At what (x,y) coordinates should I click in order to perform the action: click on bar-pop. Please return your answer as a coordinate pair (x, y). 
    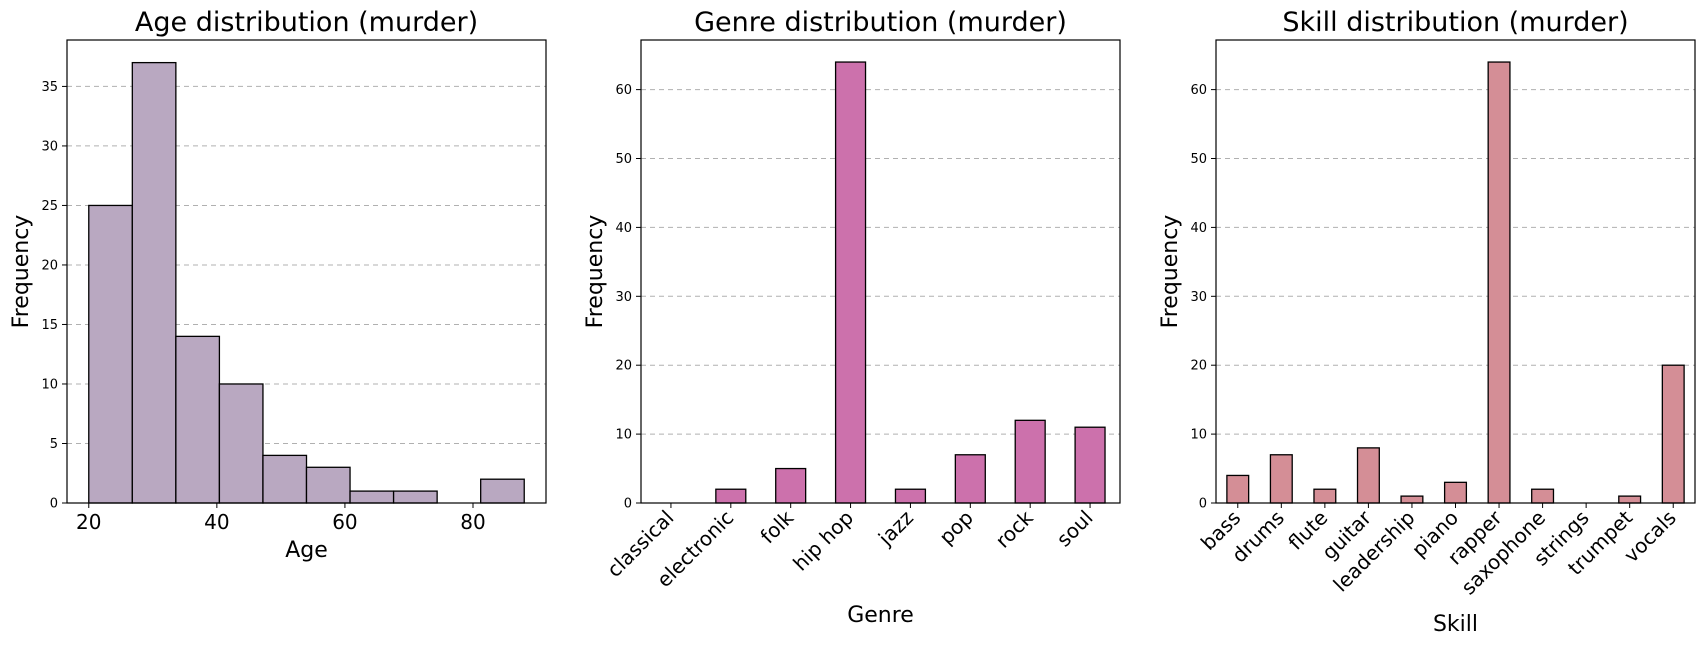
    Looking at the image, I should click on (970, 479).